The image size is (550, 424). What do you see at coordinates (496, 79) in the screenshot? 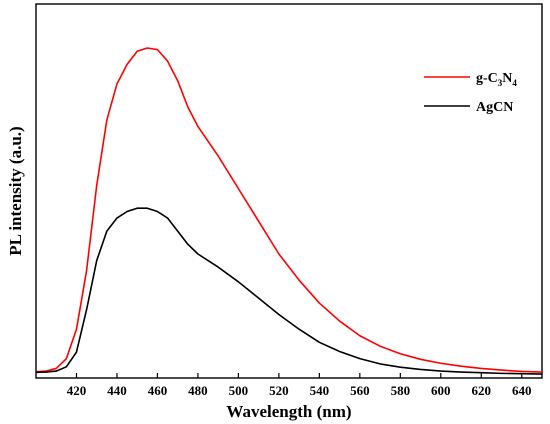
I see `legend-label-g-c3n4: g-C3N4` at bounding box center [496, 79].